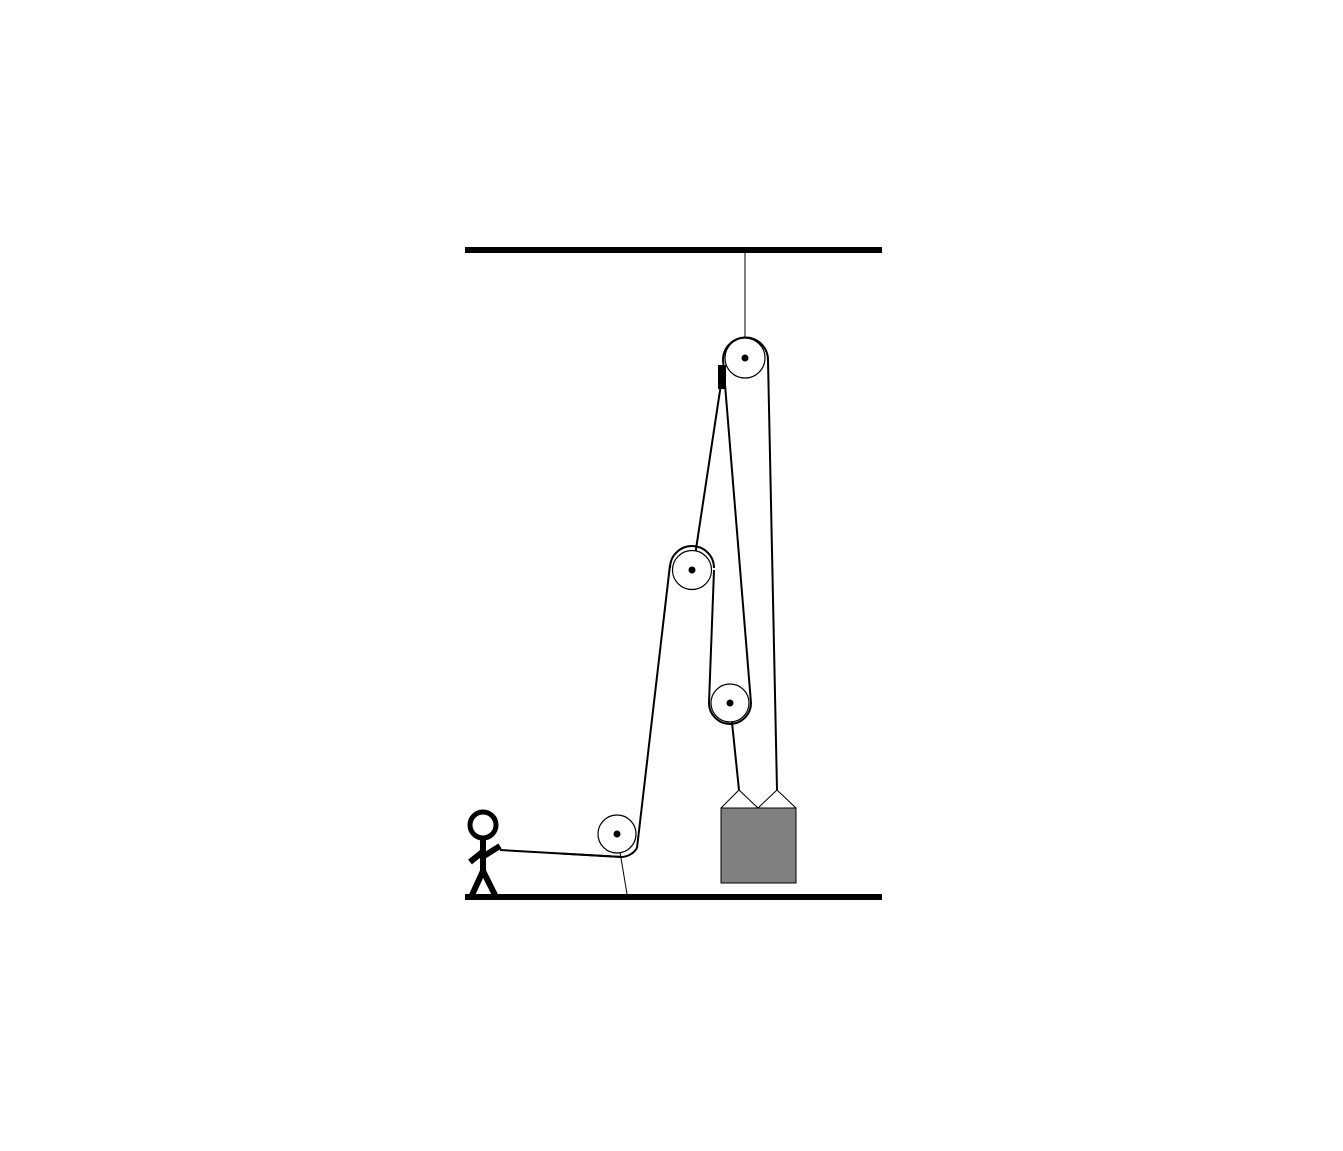 The image size is (1343, 1151). What do you see at coordinates (477, 856) in the screenshot?
I see `person-arm-upper` at bounding box center [477, 856].